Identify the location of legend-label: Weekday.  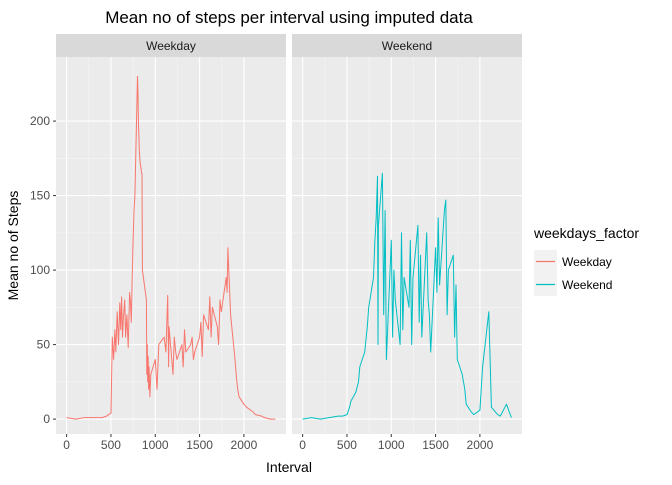
(587, 262).